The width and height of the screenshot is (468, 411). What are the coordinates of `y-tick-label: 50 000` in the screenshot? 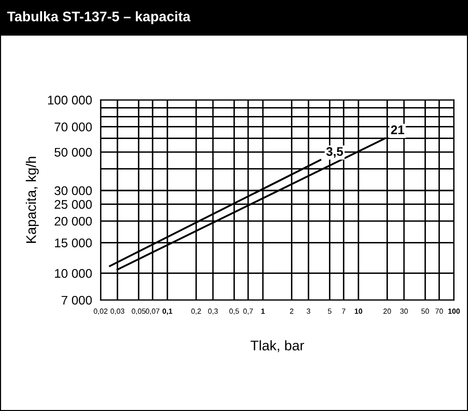 It's located at (73, 152).